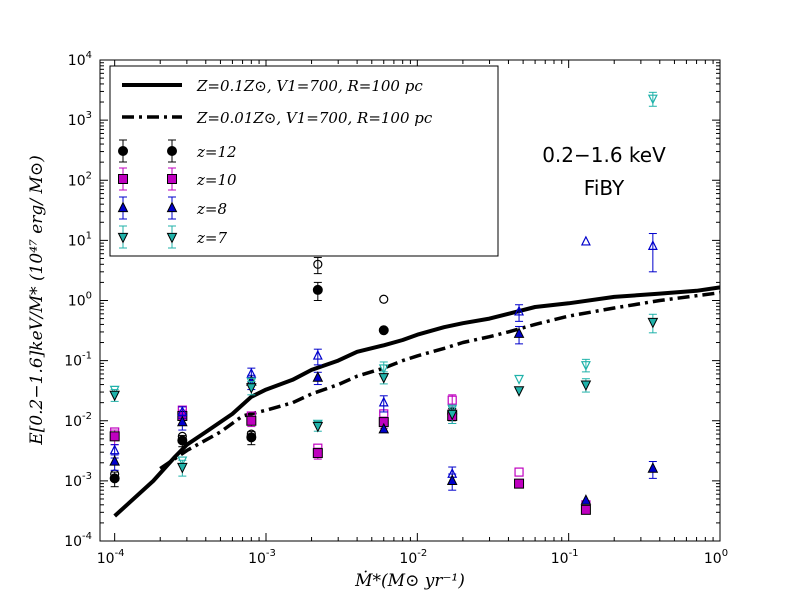 This screenshot has height=600, width=800. Describe the element at coordinates (216, 152) in the screenshot. I see `legend-label-z12: z=12` at that location.